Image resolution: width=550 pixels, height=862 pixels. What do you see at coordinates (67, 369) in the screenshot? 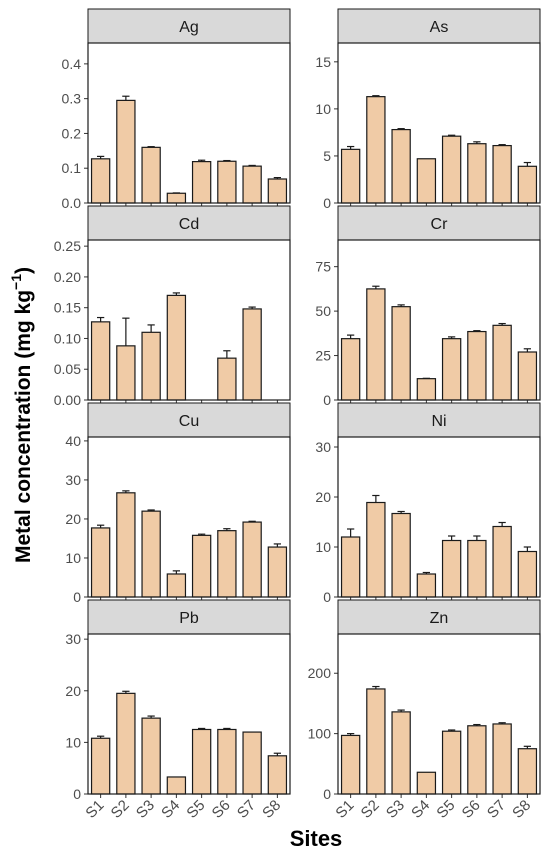
I see `y-tick-label-cd: 0.05` at bounding box center [67, 369].